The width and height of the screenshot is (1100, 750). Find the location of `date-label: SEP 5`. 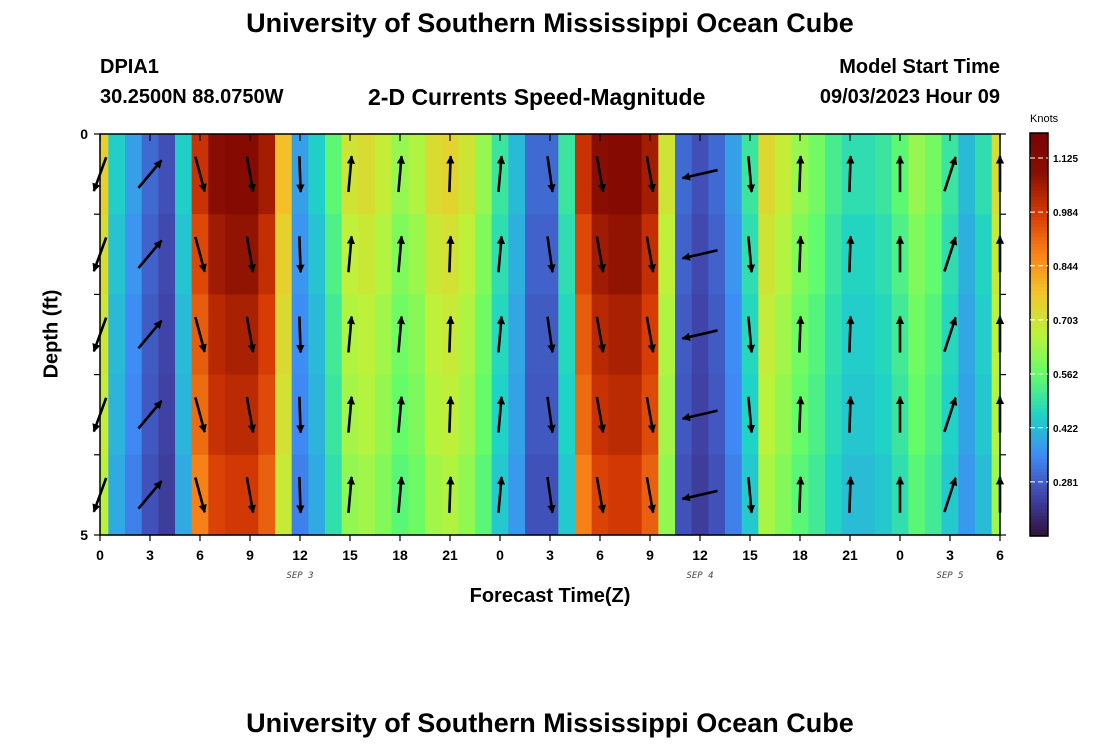

date-label: SEP 5 is located at coordinates (949, 576).